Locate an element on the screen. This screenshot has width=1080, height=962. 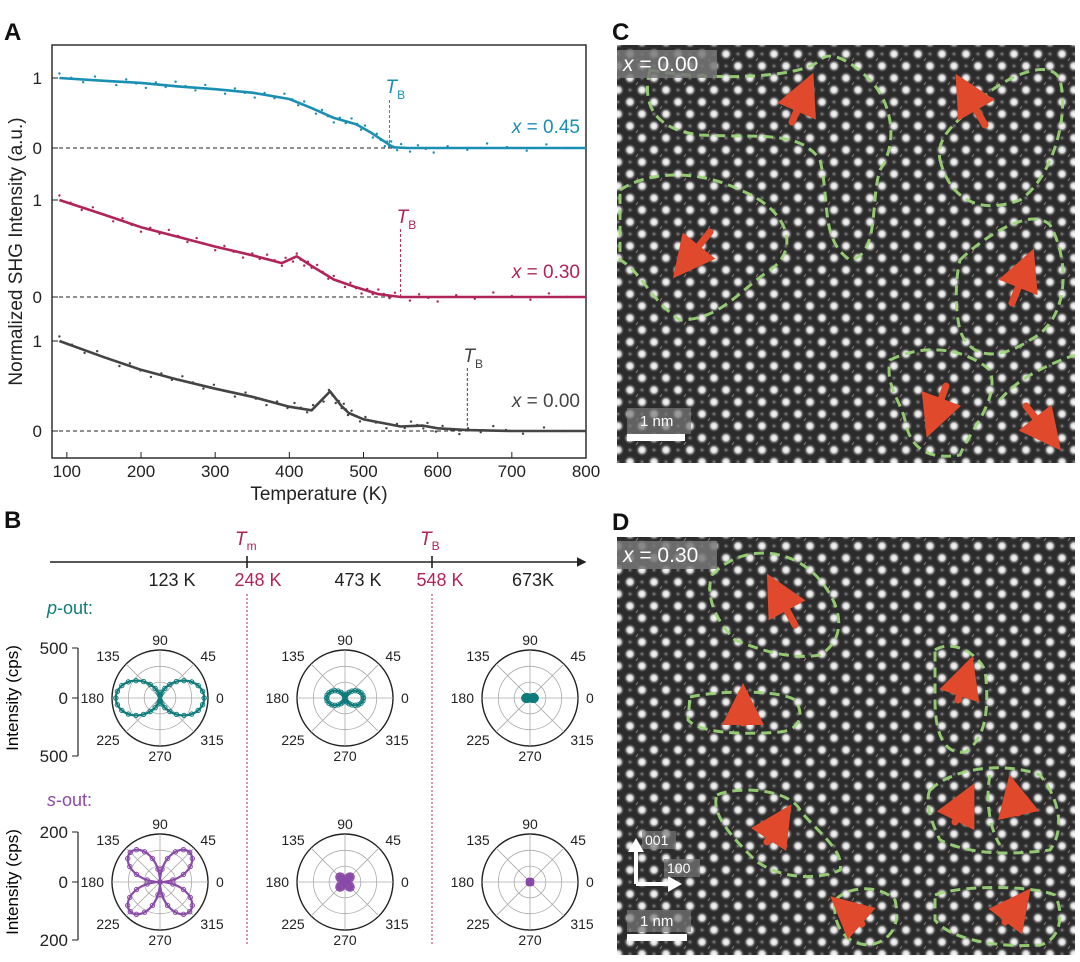
y-tick-label: 1 is located at coordinates (37, 200).